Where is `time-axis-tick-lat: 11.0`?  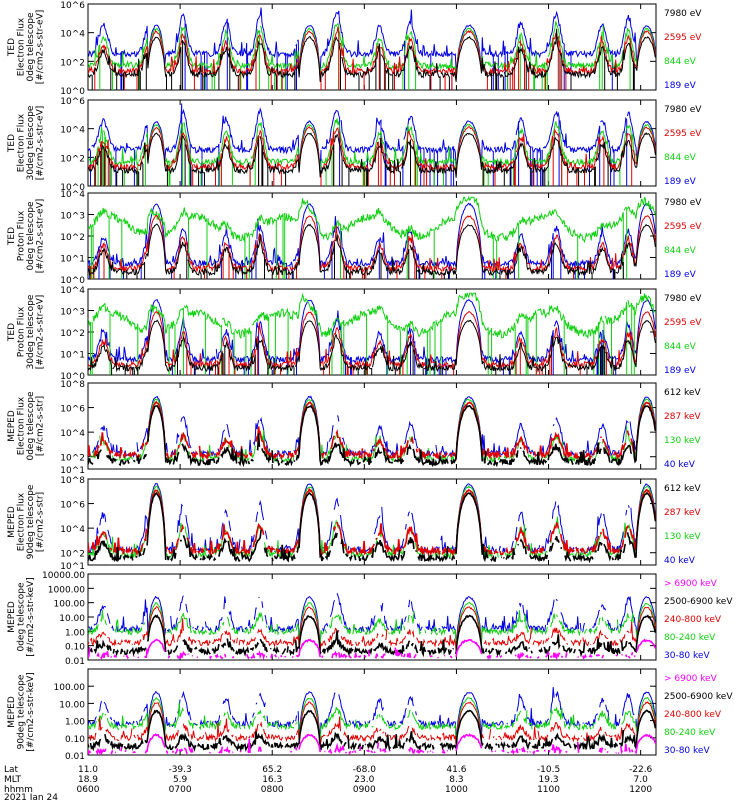 time-axis-tick-lat: 11.0 is located at coordinates (88, 770).